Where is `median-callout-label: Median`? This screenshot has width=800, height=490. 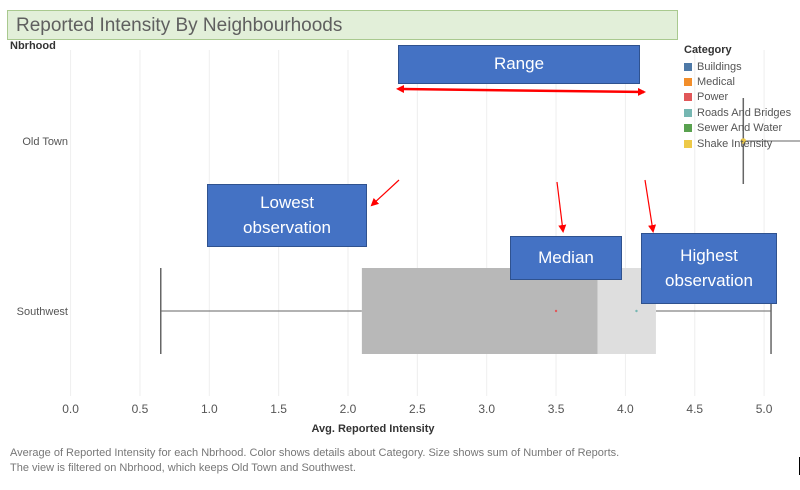
median-callout-label: Median is located at coordinates (566, 257).